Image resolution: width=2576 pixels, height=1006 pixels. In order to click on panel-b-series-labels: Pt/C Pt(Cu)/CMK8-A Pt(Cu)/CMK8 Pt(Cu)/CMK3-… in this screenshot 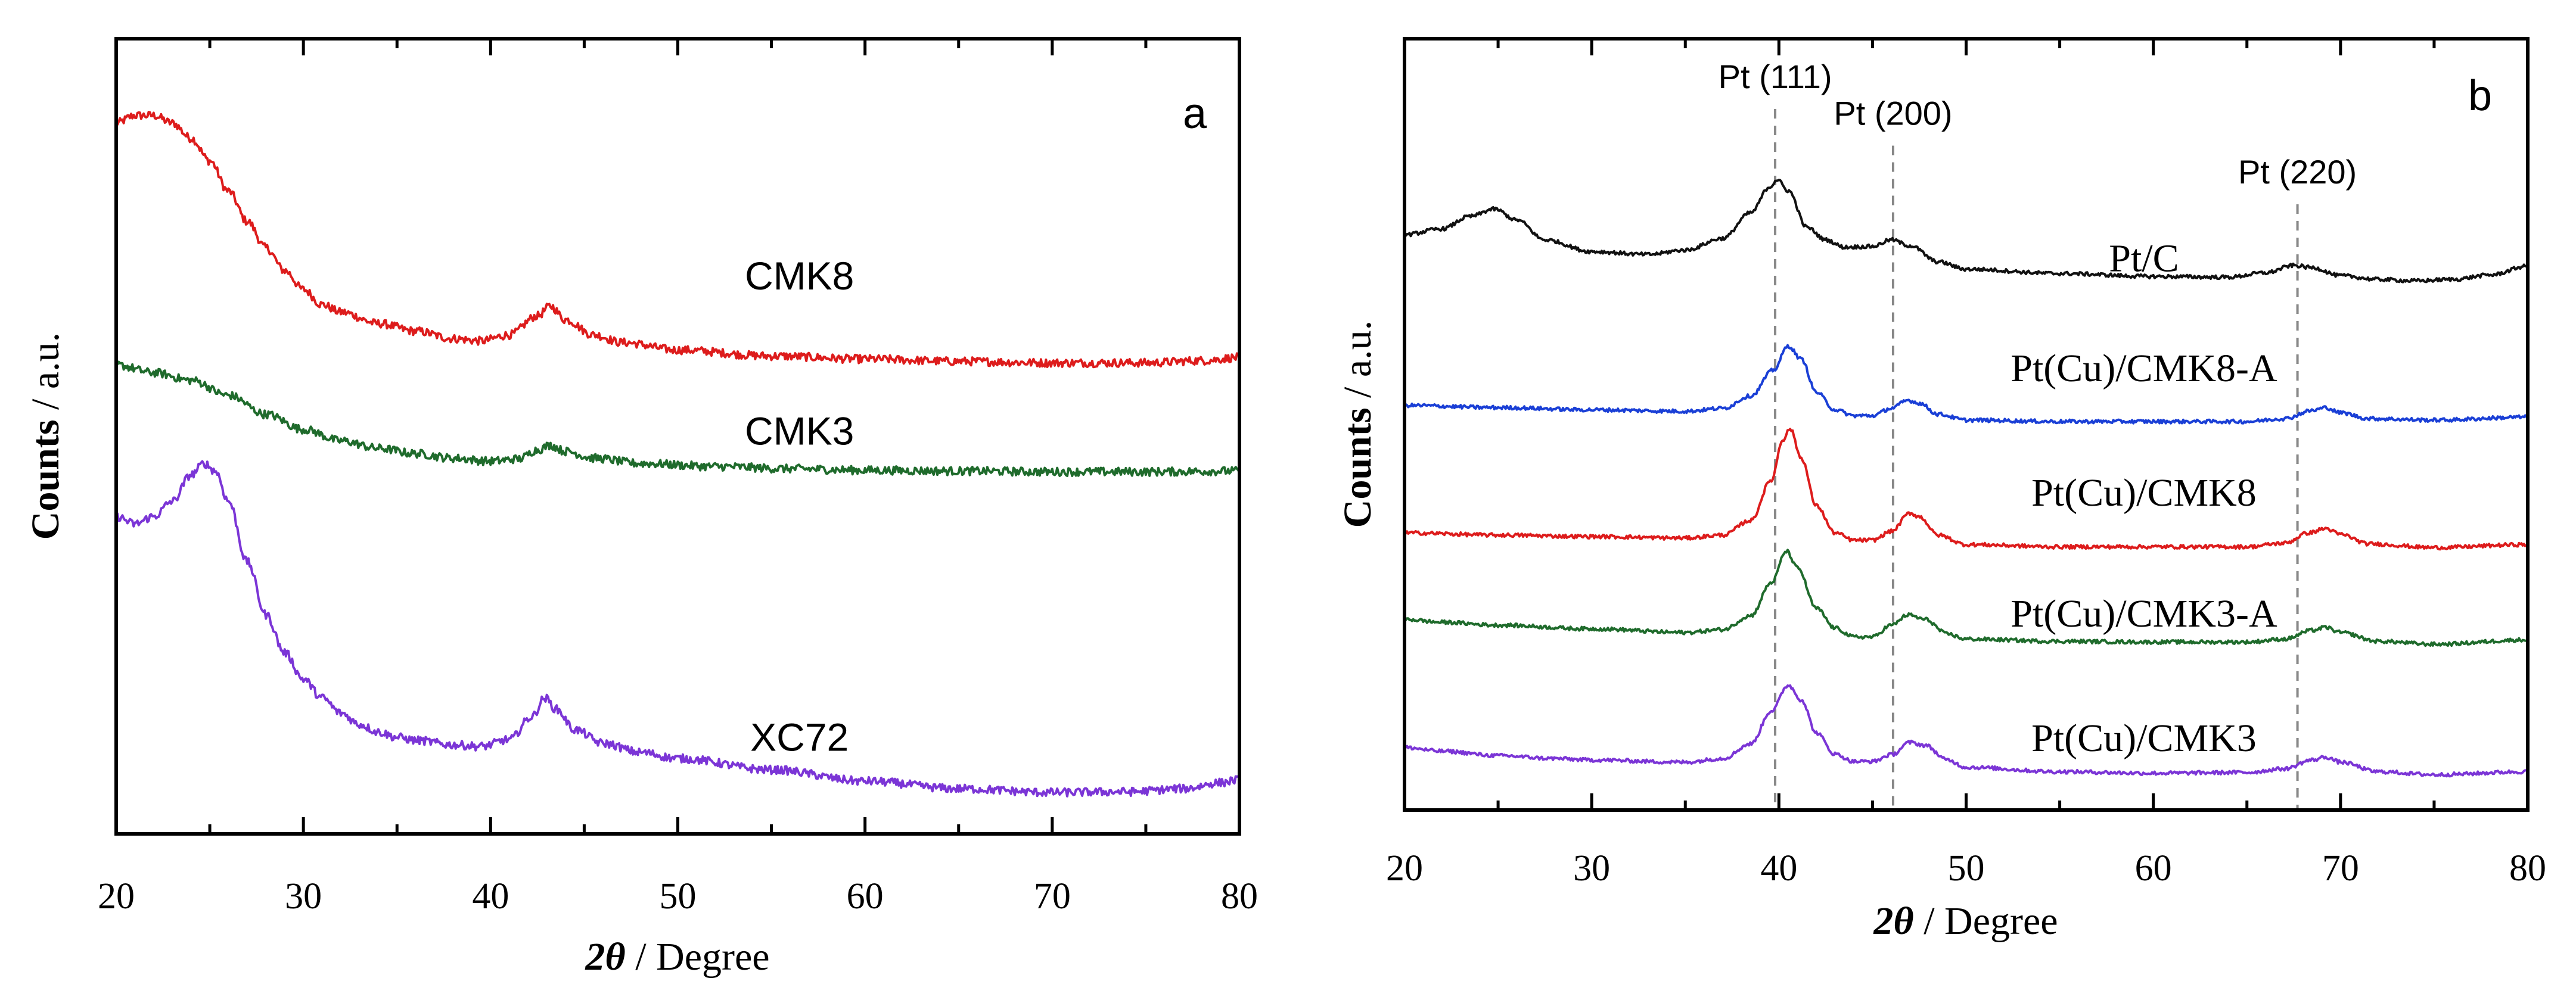, I will do `click(2144, 499)`.